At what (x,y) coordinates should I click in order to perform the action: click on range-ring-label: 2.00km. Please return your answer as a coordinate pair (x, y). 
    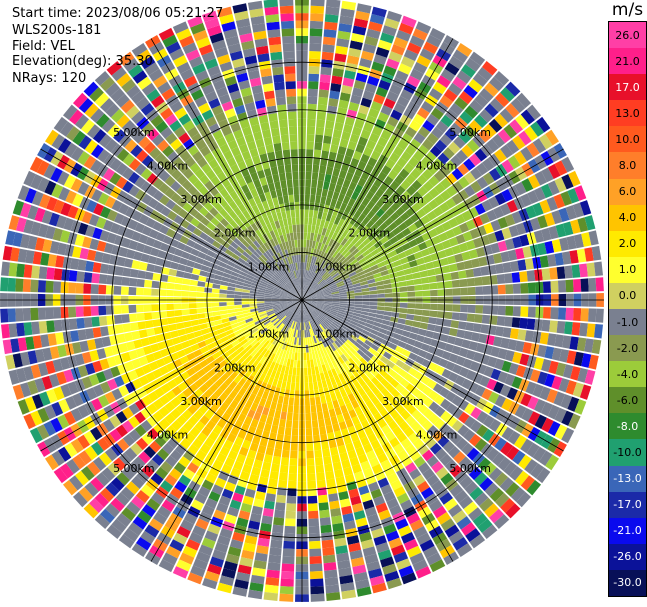
    Looking at the image, I should click on (235, 233).